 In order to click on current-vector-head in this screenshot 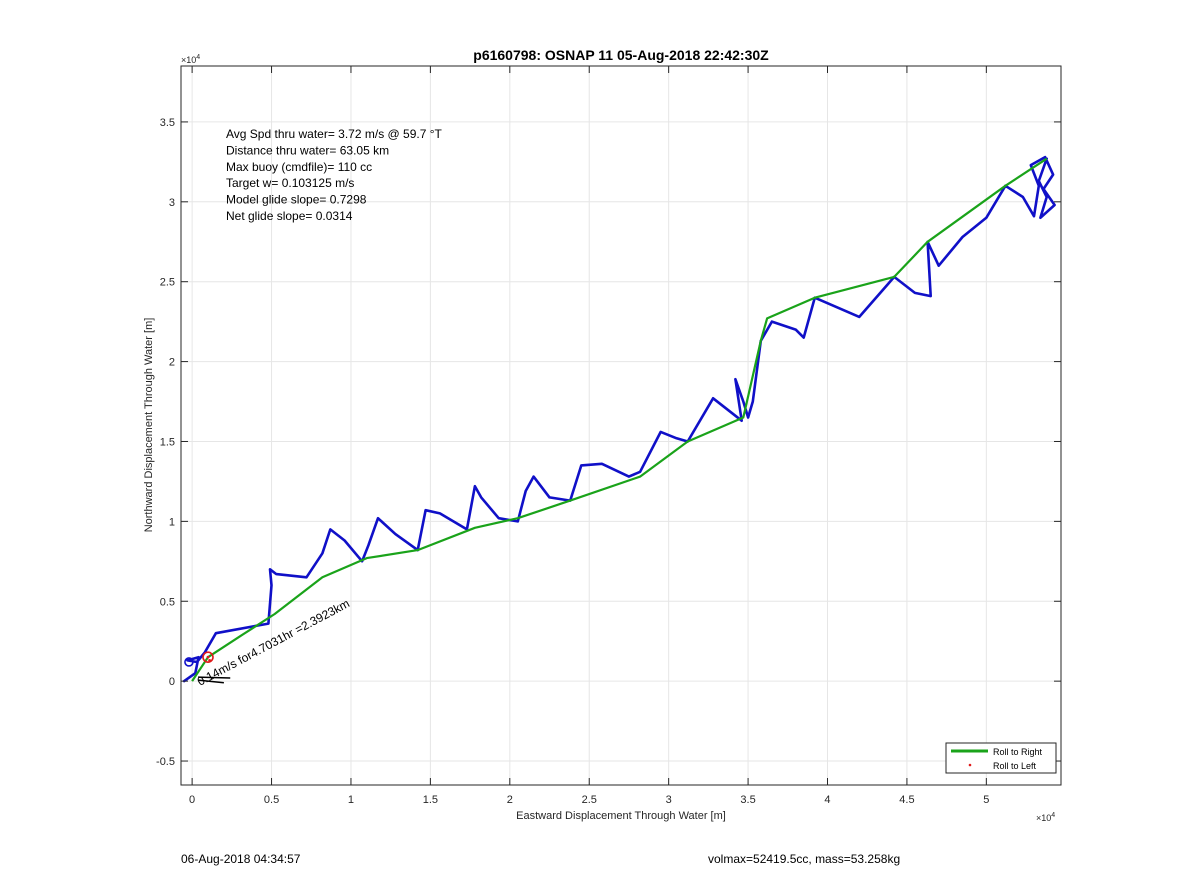, I will do `click(211, 681)`.